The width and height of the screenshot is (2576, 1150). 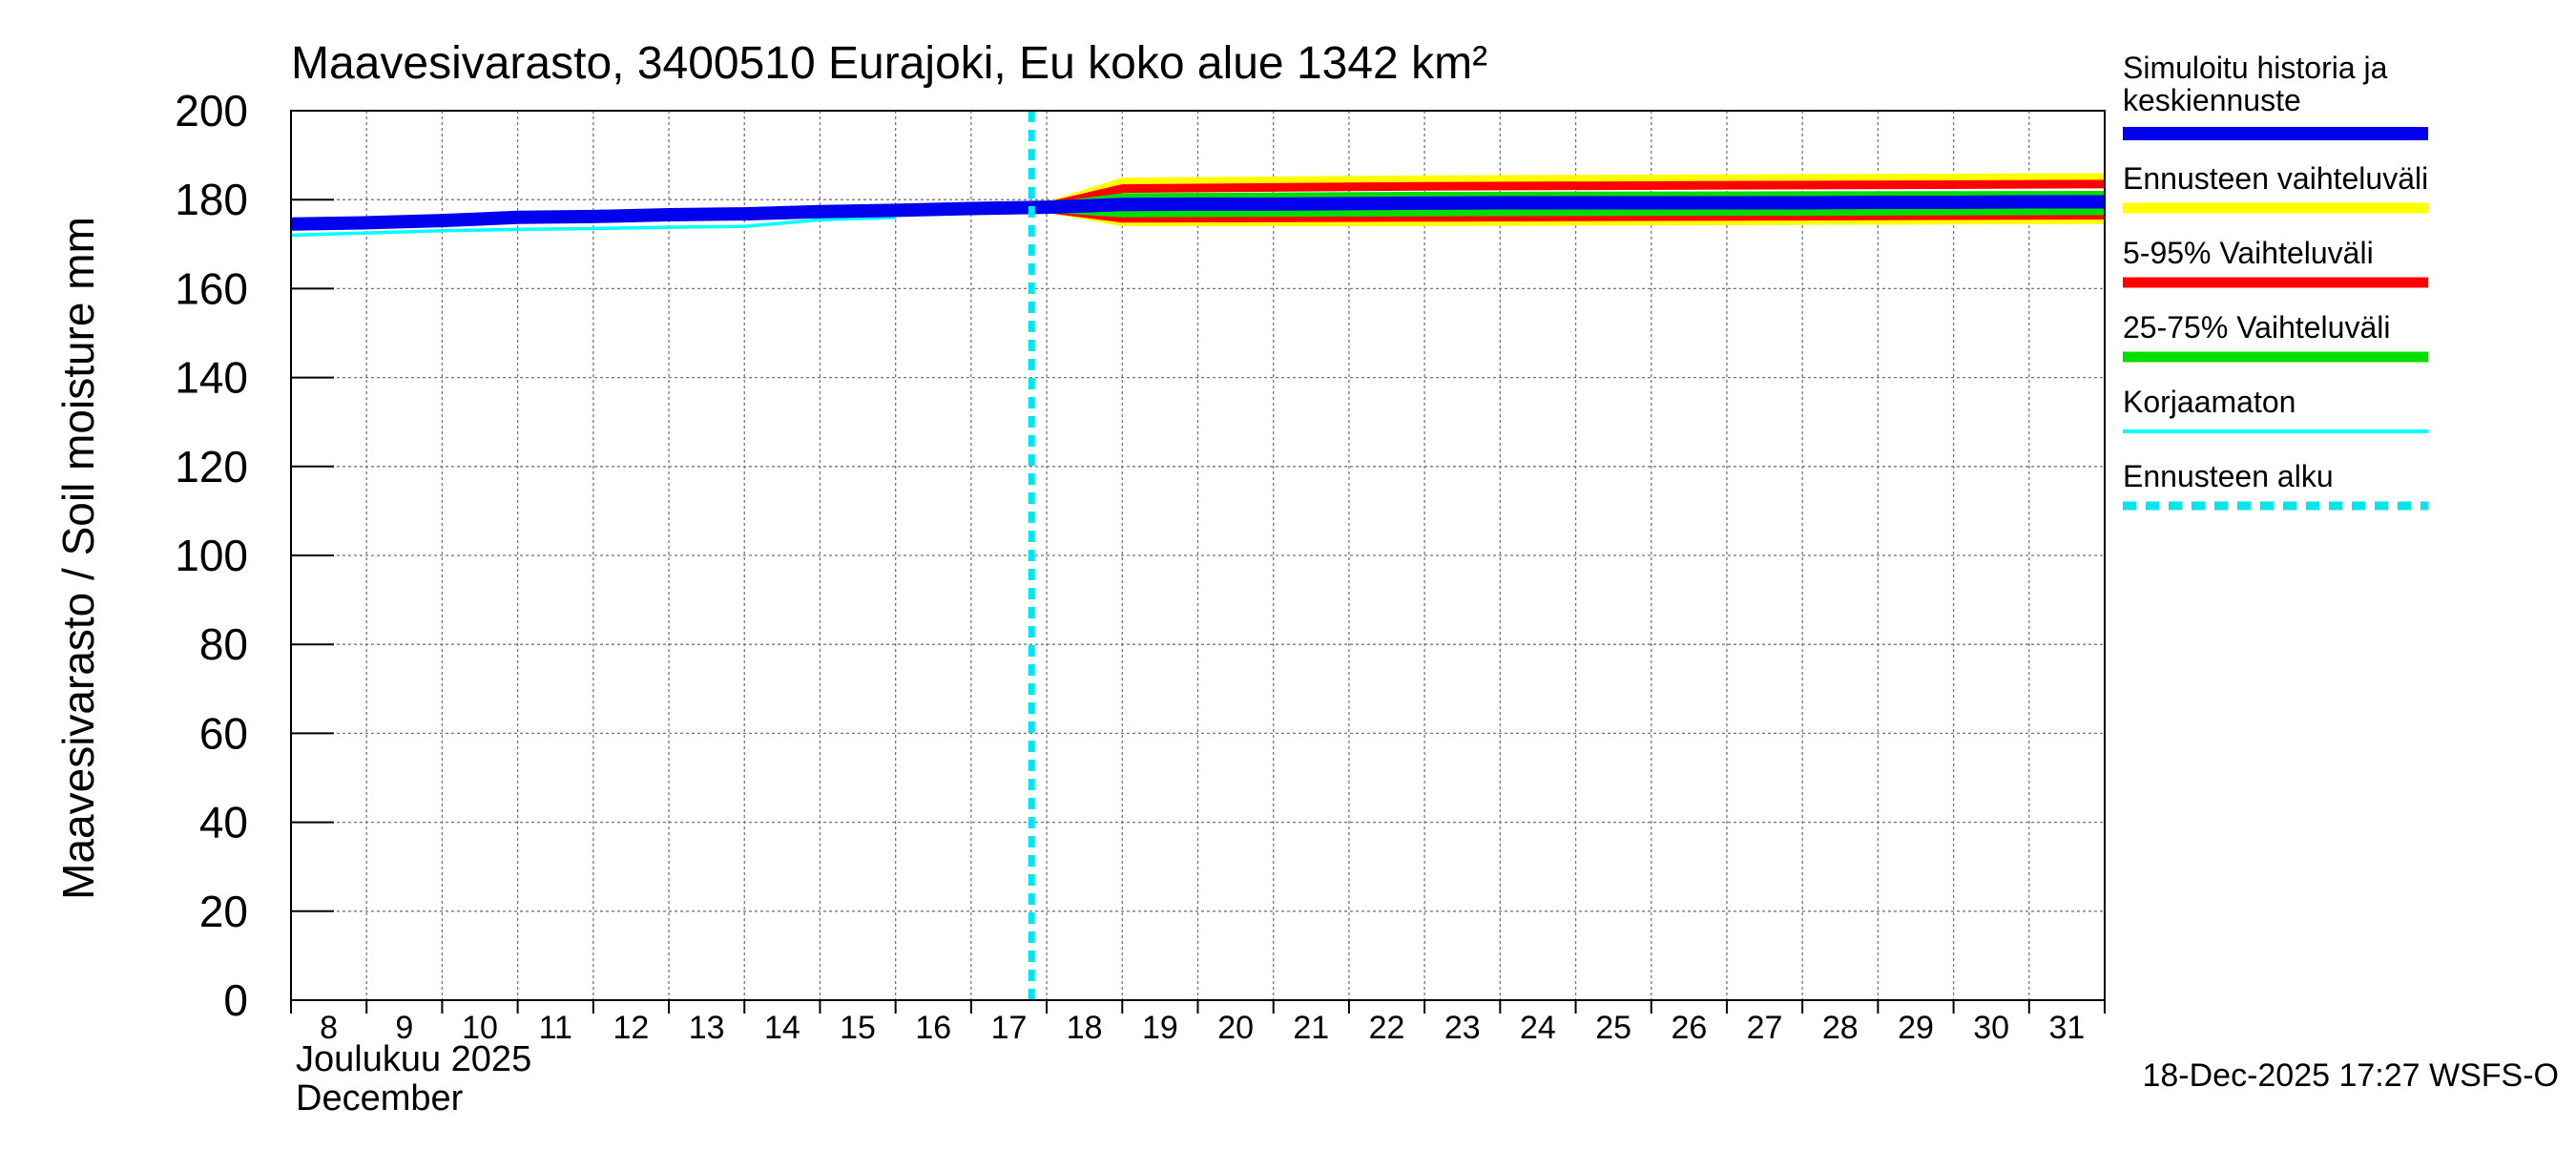 What do you see at coordinates (413, 1059) in the screenshot?
I see `x-axis-label-finnish: Joulukuu 2025` at bounding box center [413, 1059].